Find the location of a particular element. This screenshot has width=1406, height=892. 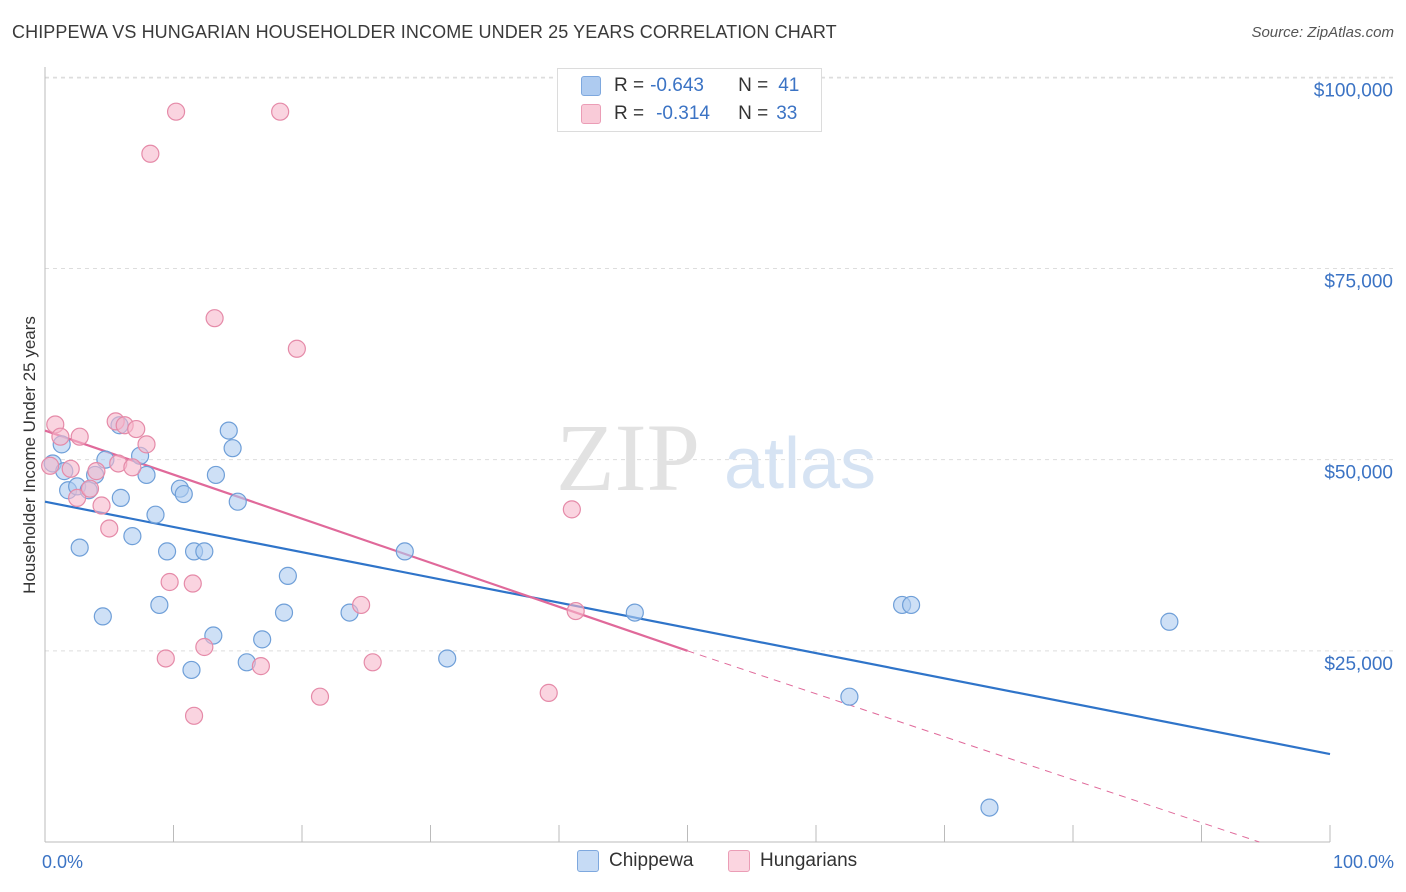

n-value: 41 is located at coordinates (789, 85).